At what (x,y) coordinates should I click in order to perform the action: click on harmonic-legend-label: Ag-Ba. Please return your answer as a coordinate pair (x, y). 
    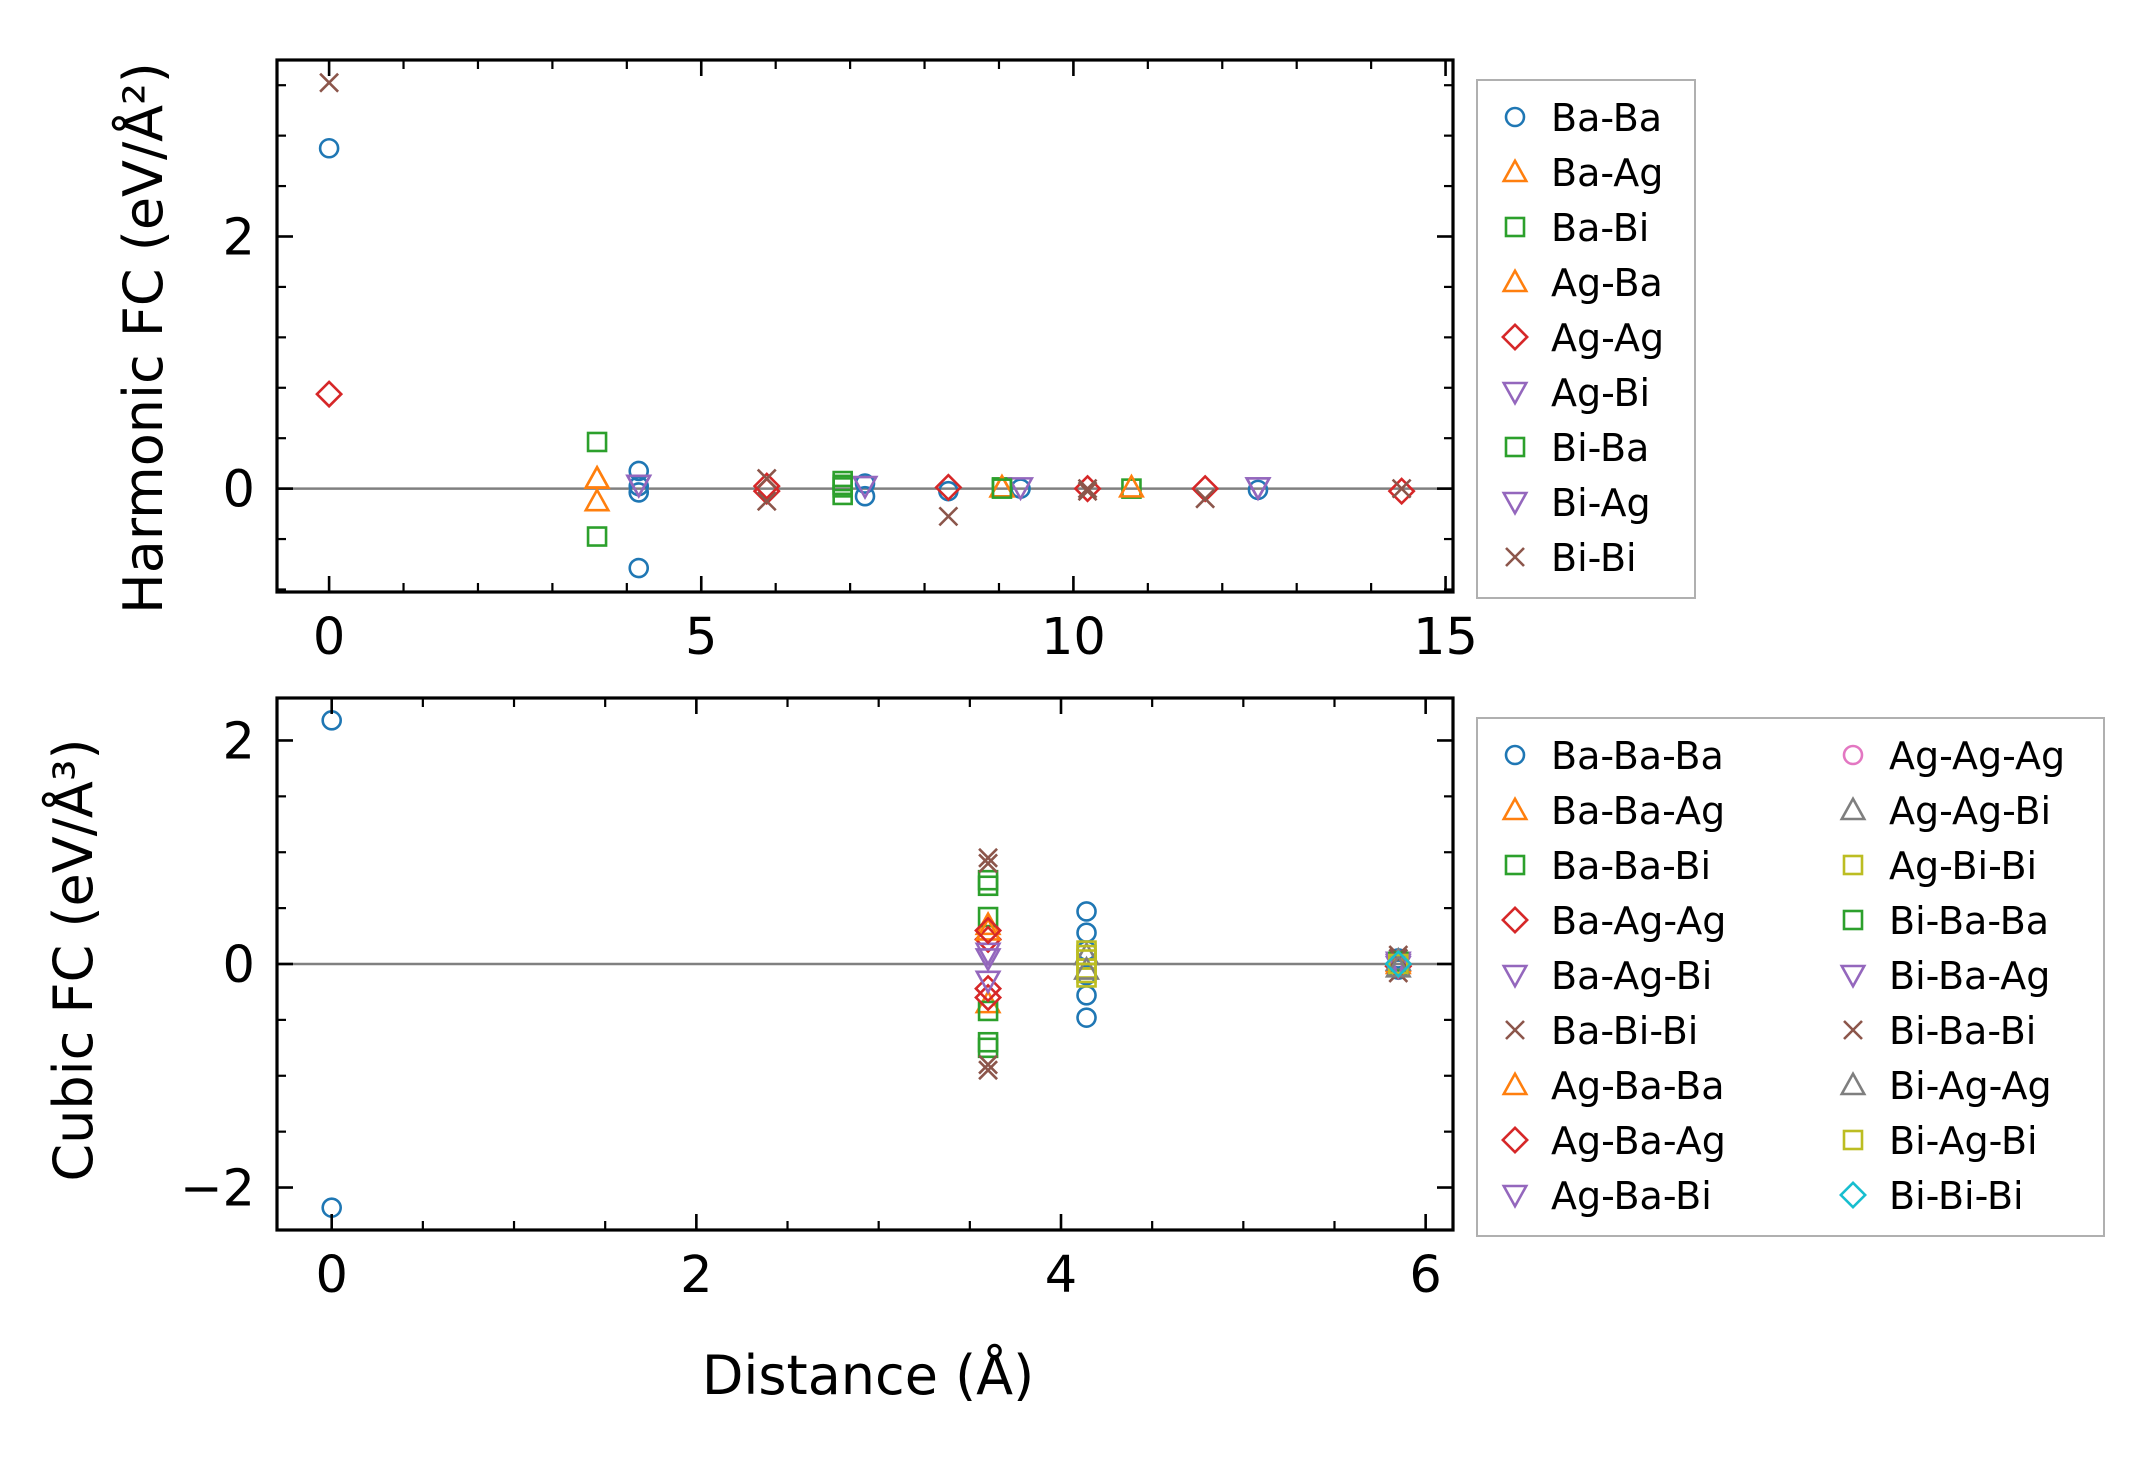
    Looking at the image, I should click on (1607, 283).